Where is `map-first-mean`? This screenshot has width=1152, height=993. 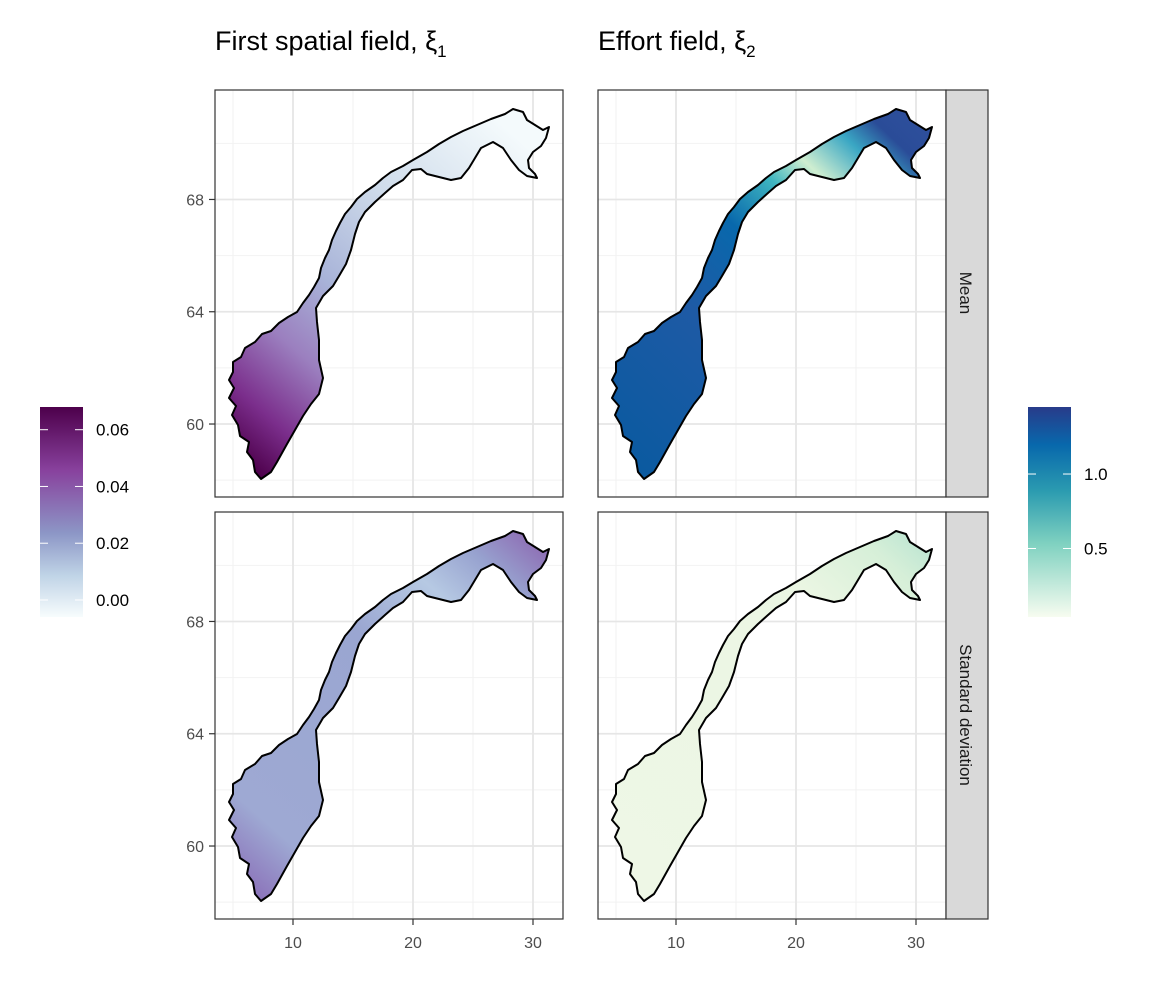 map-first-mean is located at coordinates (389, 294).